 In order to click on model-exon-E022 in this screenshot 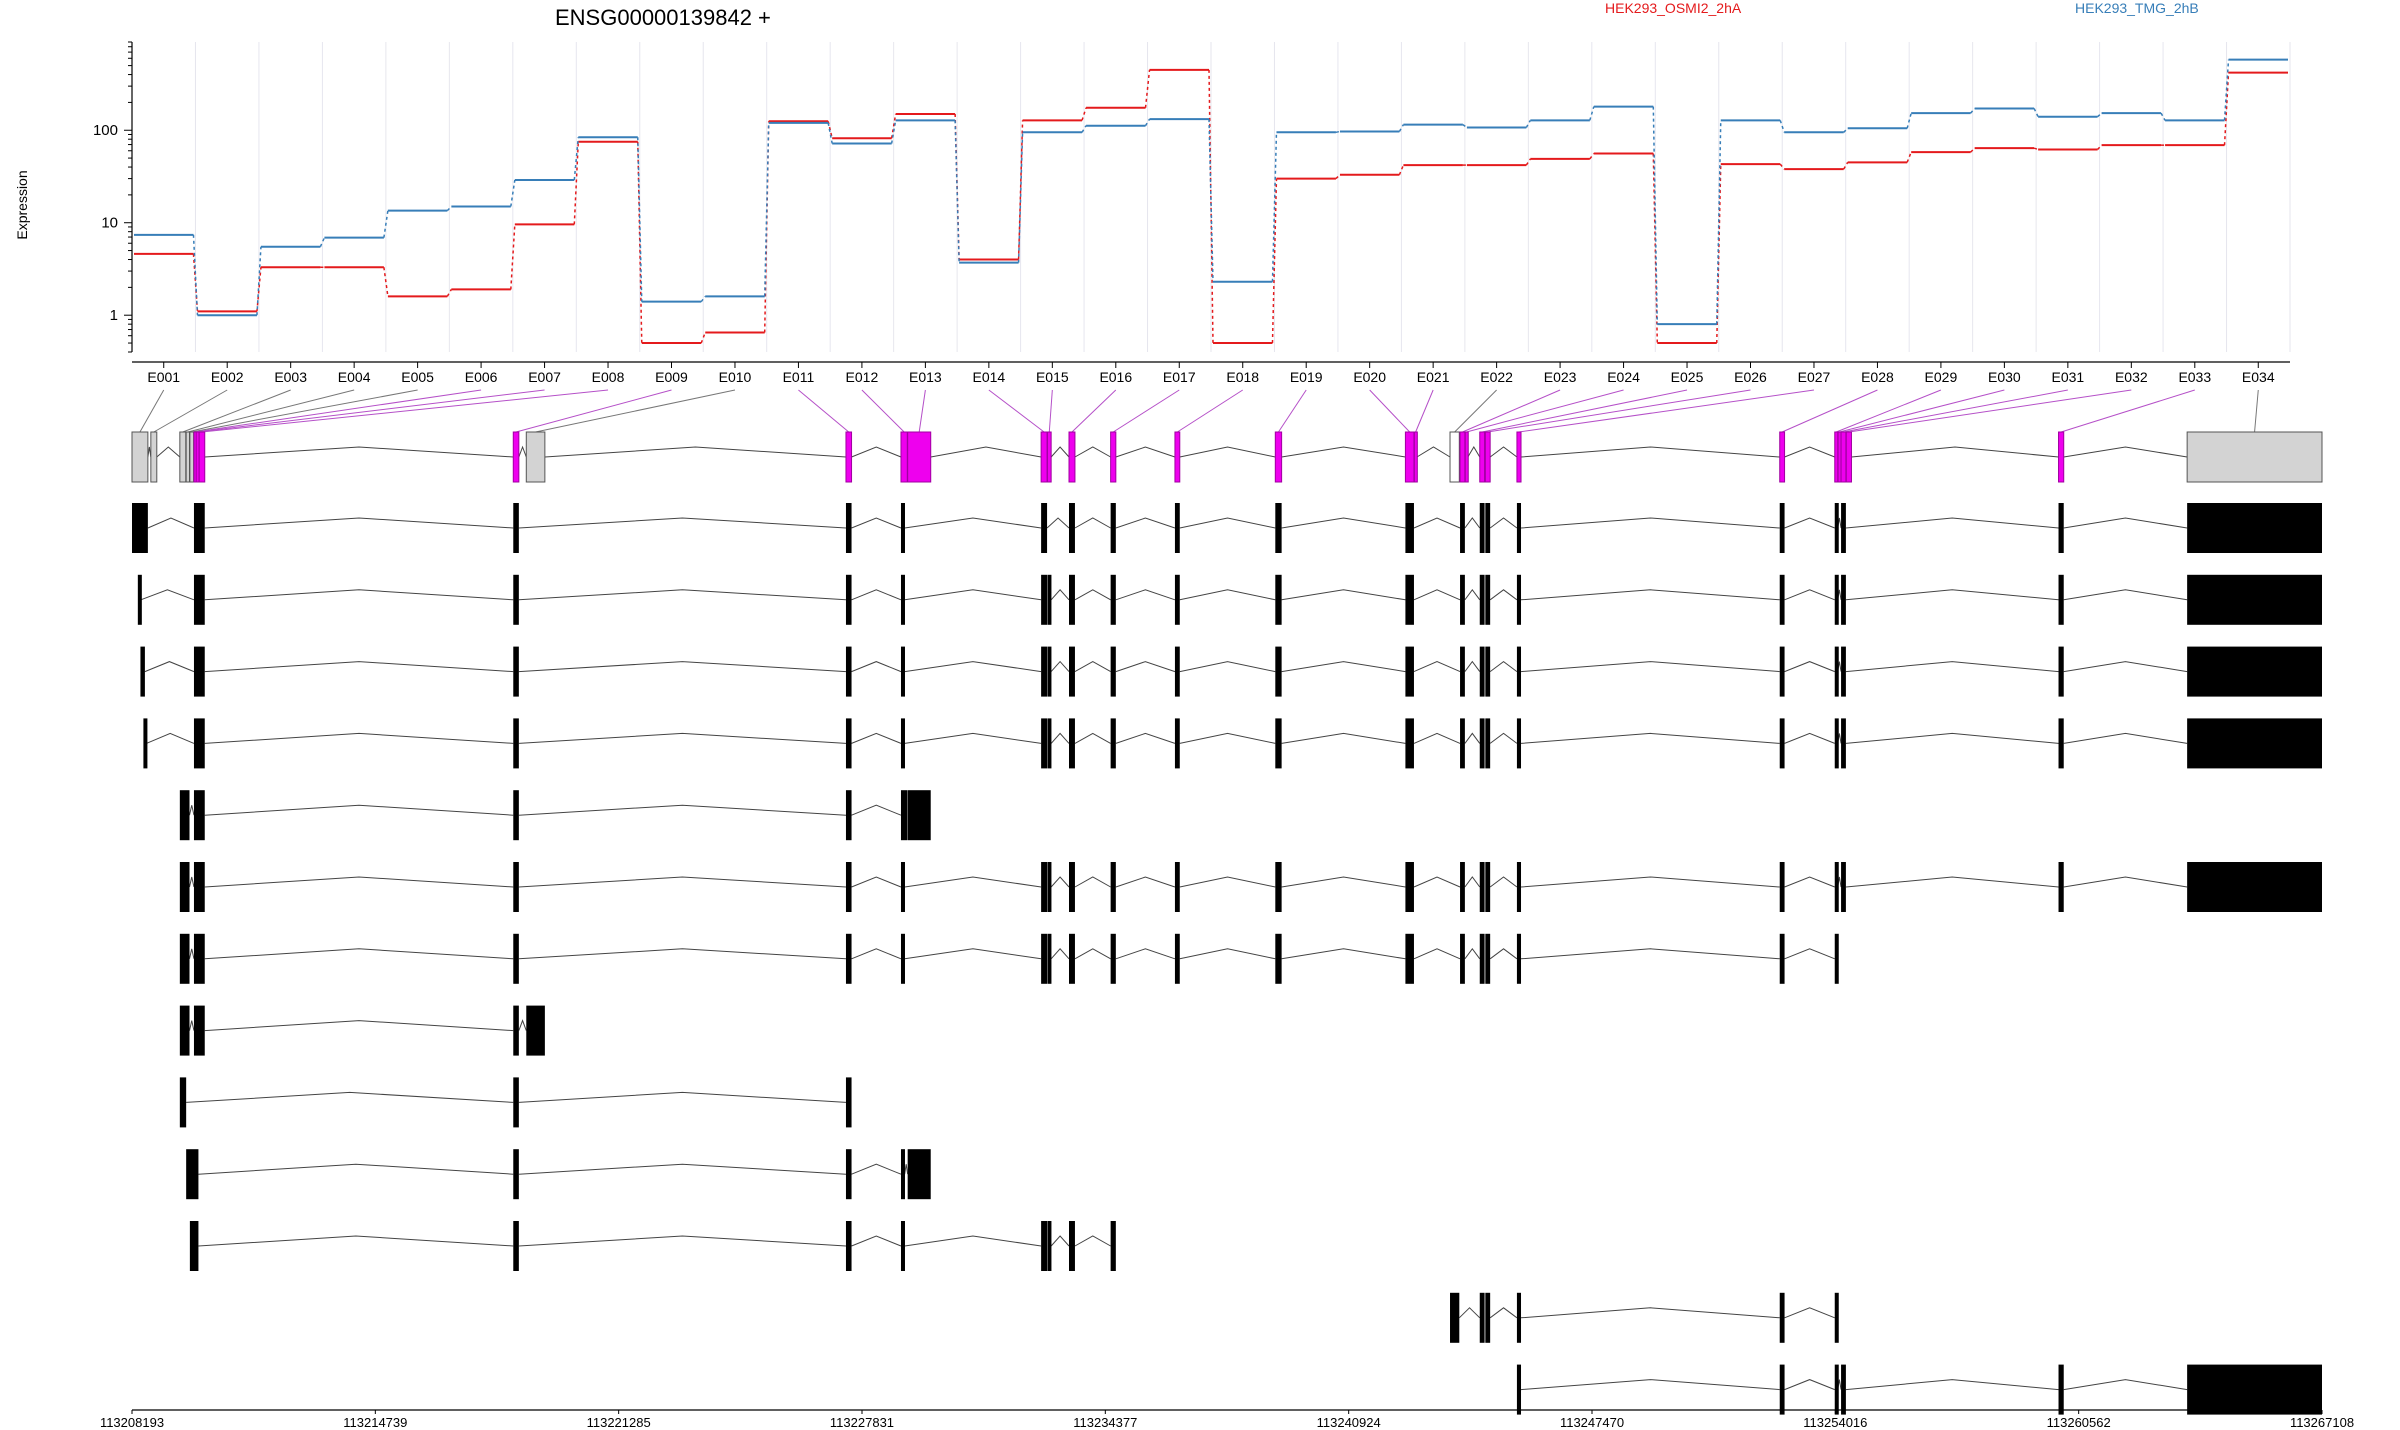, I will do `click(1454, 457)`.